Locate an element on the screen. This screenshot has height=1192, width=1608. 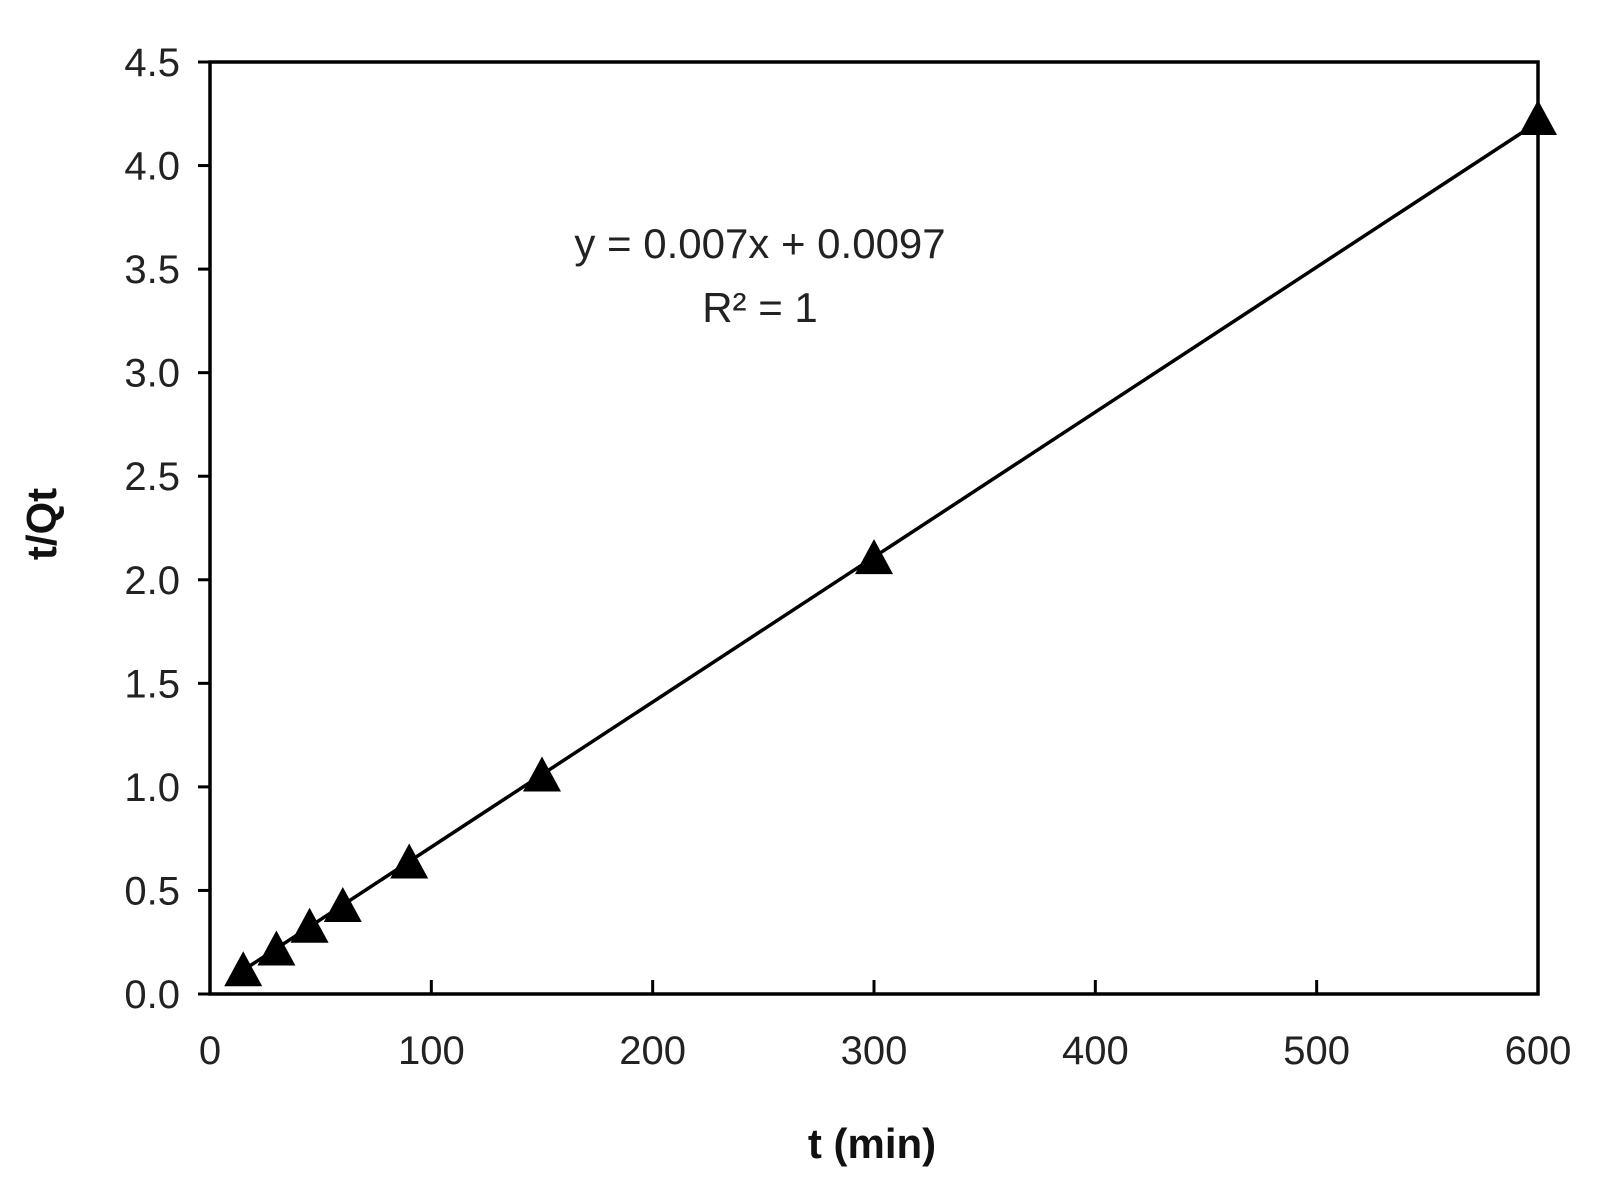
y-tick-label: 4.5 is located at coordinates (152, 63).